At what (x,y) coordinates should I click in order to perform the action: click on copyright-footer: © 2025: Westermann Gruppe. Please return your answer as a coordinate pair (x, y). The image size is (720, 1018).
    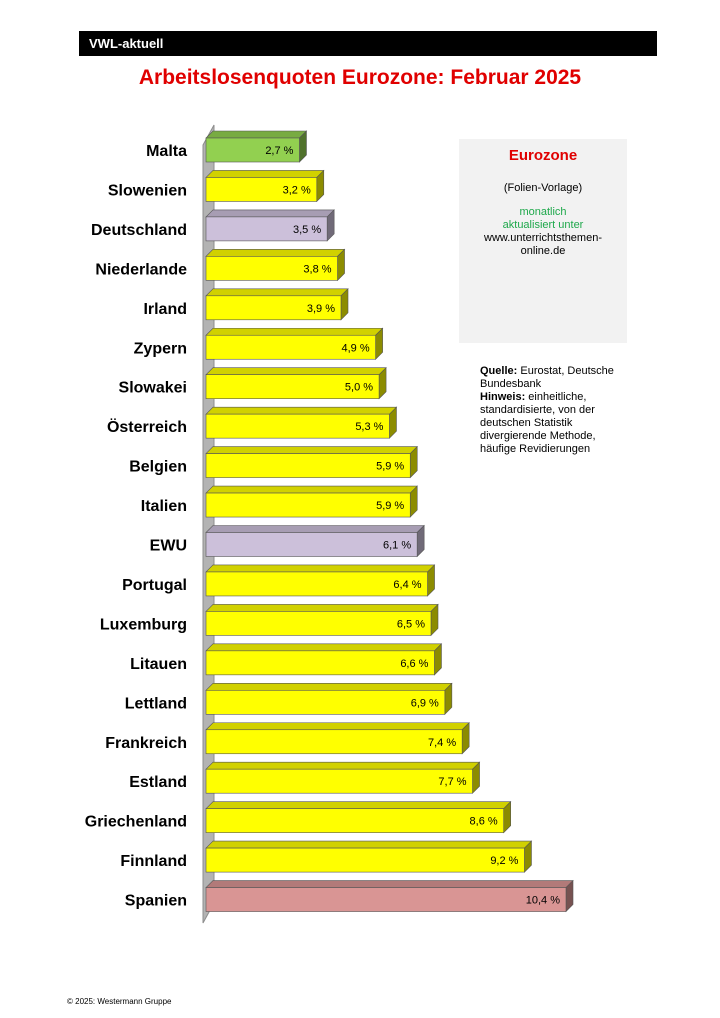
    Looking at the image, I should click on (119, 1001).